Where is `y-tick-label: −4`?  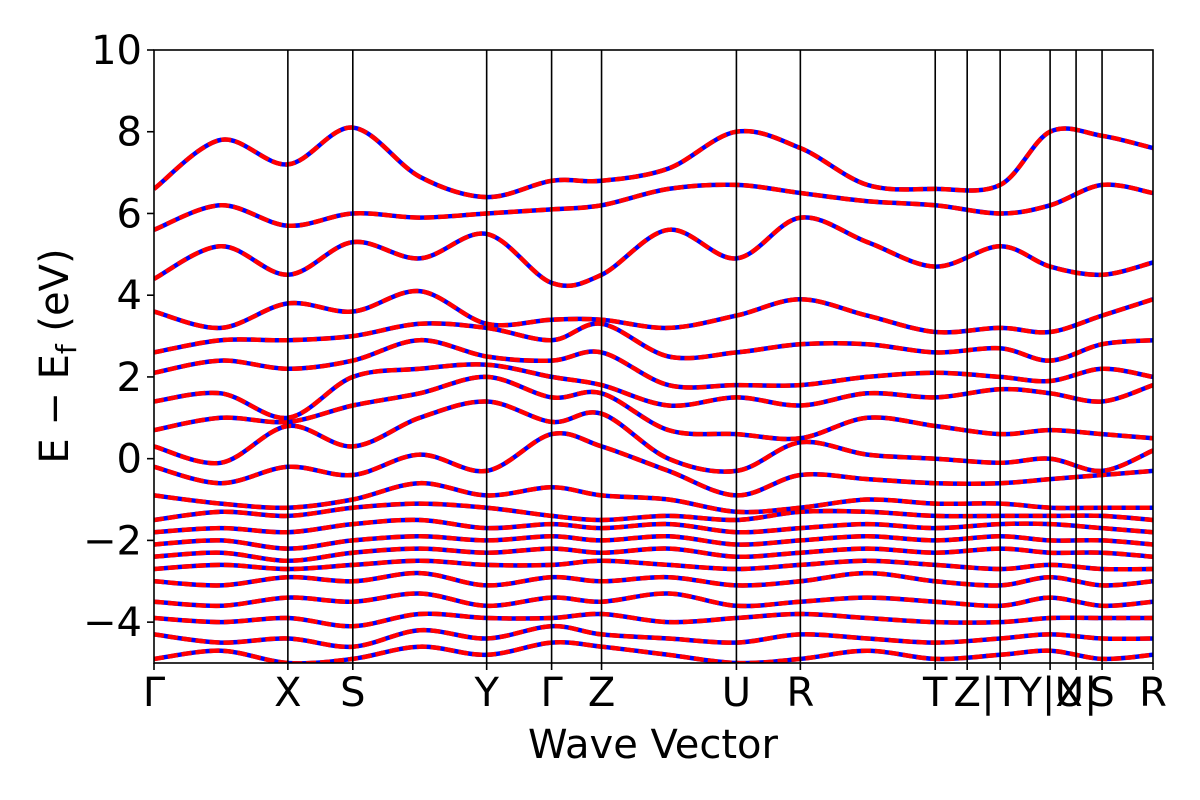 y-tick-label: −4 is located at coordinates (112, 623).